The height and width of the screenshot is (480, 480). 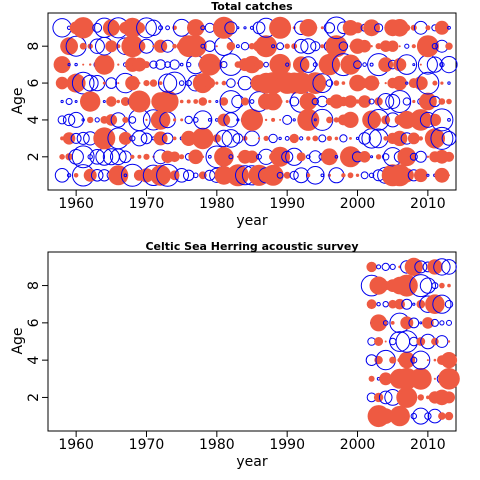 What do you see at coordinates (428, 445) in the screenshot?
I see `x-tick-label: 2010` at bounding box center [428, 445].